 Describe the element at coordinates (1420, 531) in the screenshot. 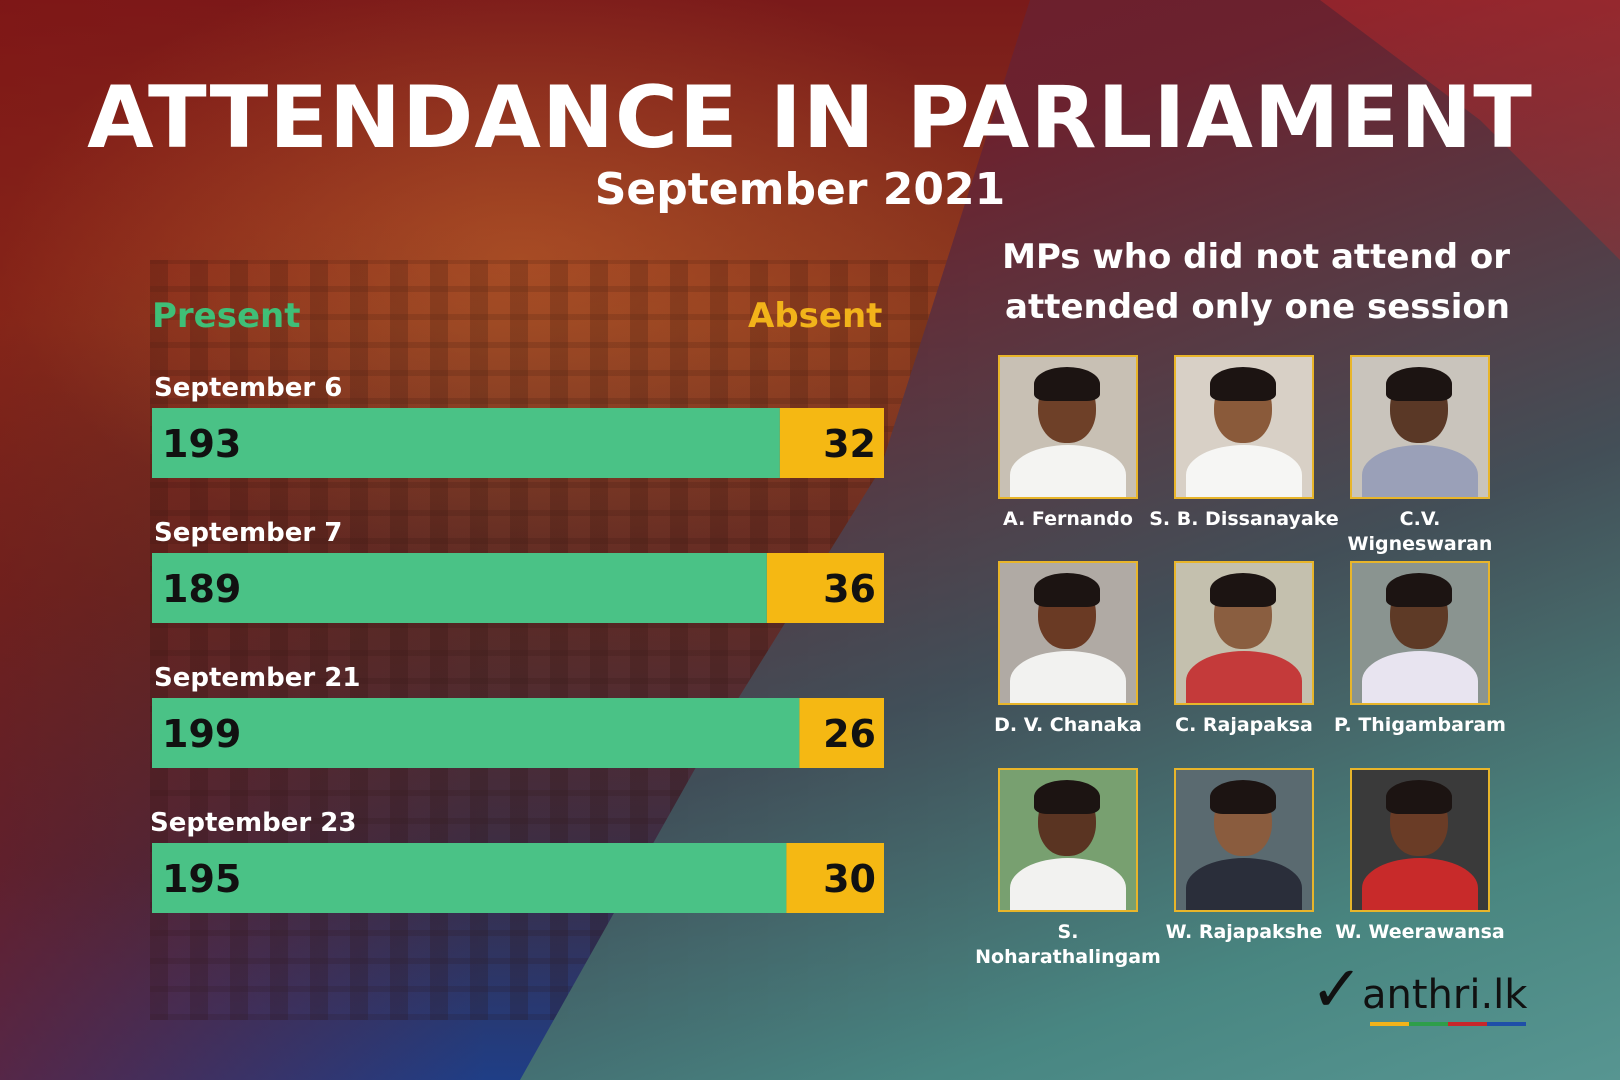

I see `mp-name: C.V. Wigneswaran` at that location.